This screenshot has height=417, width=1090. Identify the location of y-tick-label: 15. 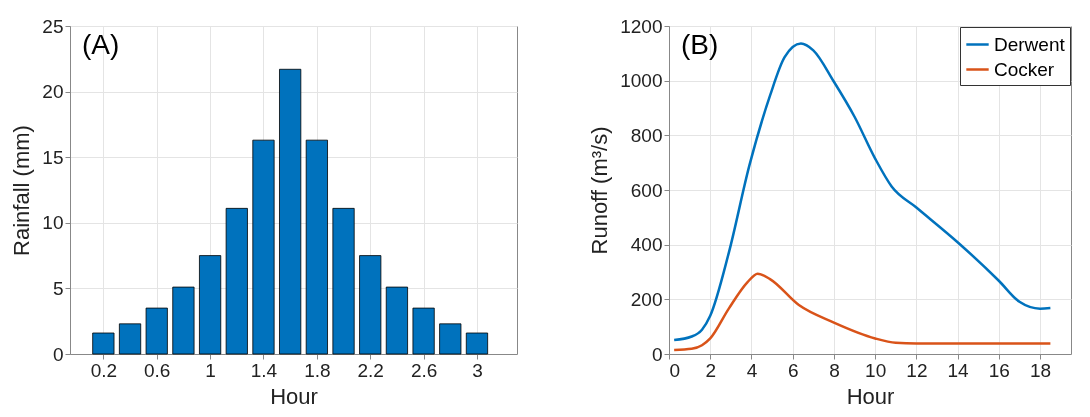
(53, 157).